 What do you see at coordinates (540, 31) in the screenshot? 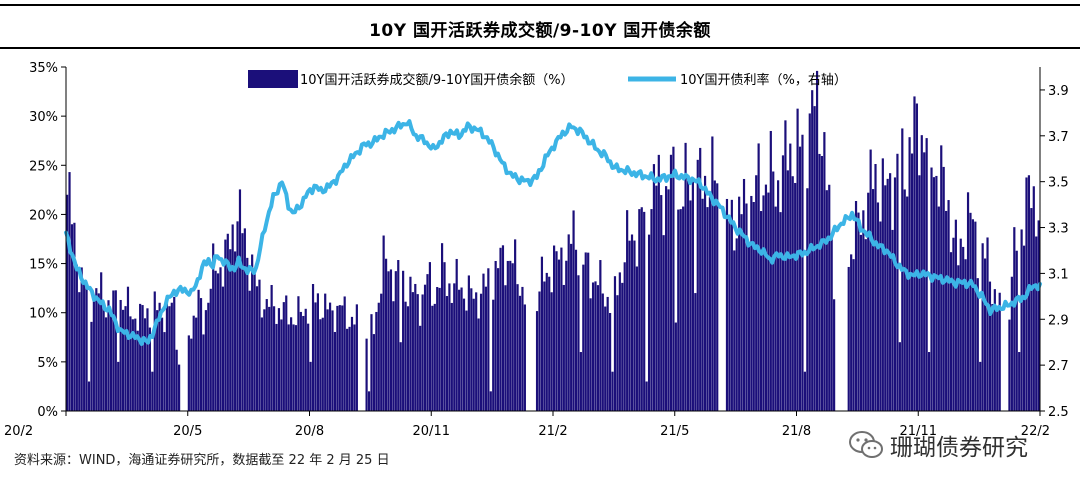
I see `chart-title: 10Y 国开活跃券成交额/9-10Y 国开债余额` at bounding box center [540, 31].